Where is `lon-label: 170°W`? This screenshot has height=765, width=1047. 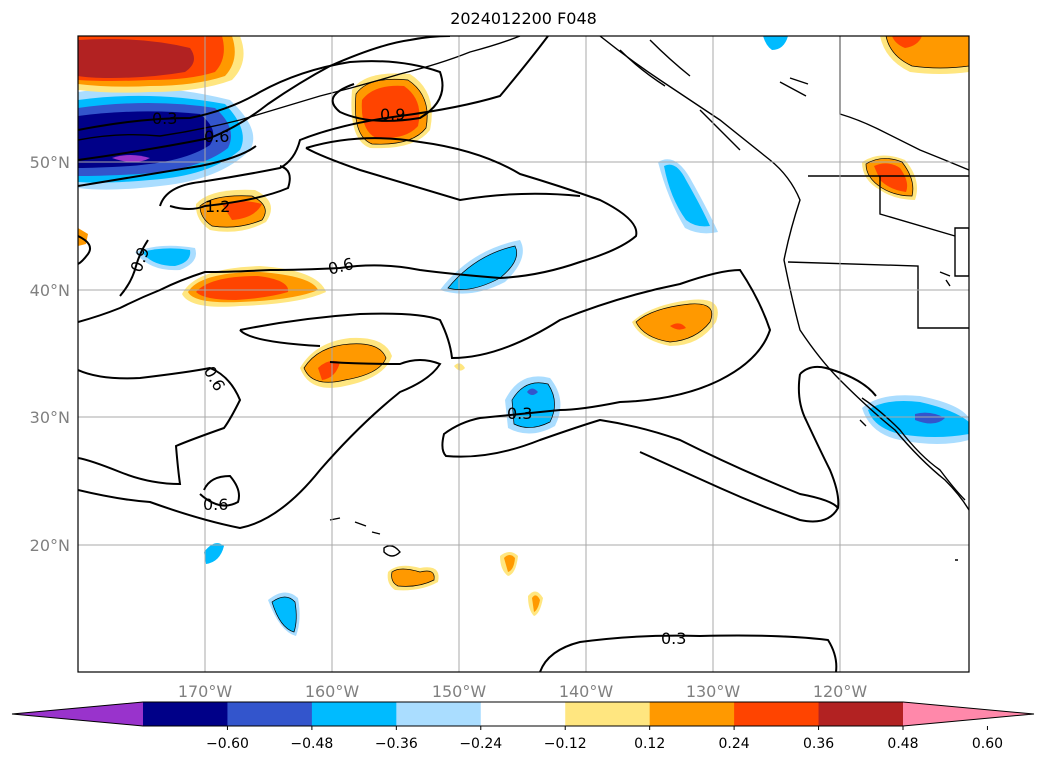 lon-label: 170°W is located at coordinates (205, 691).